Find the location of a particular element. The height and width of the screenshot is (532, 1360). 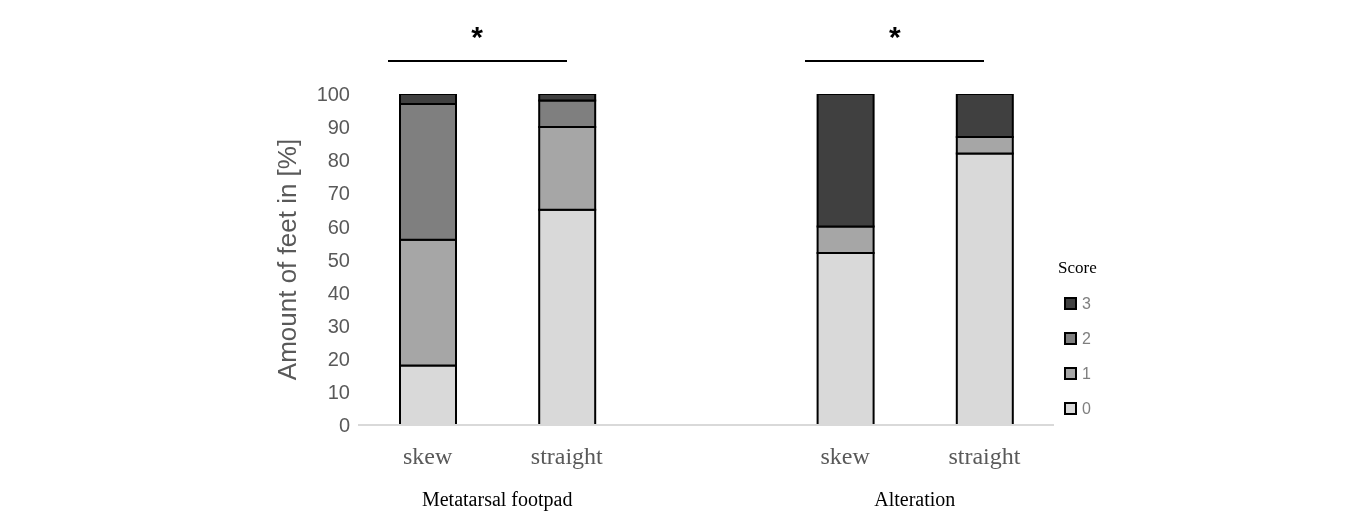

text: Alteration is located at coordinates (915, 499).